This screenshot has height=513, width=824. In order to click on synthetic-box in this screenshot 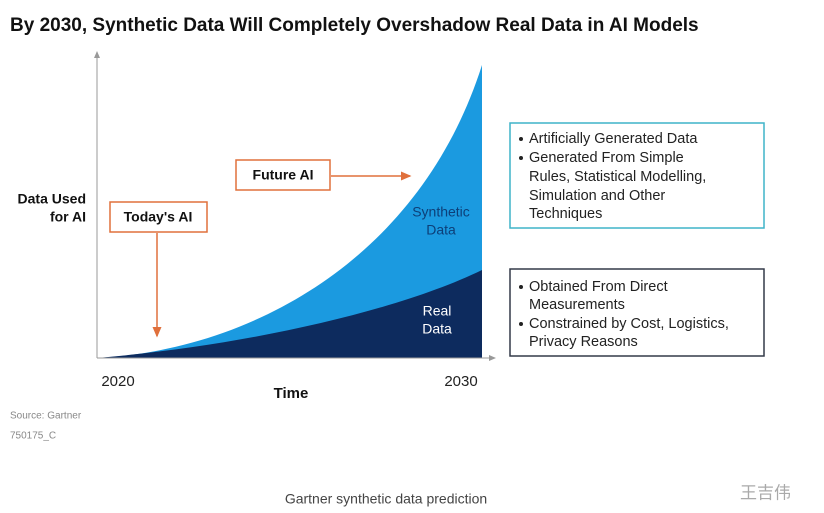, I will do `click(637, 175)`.